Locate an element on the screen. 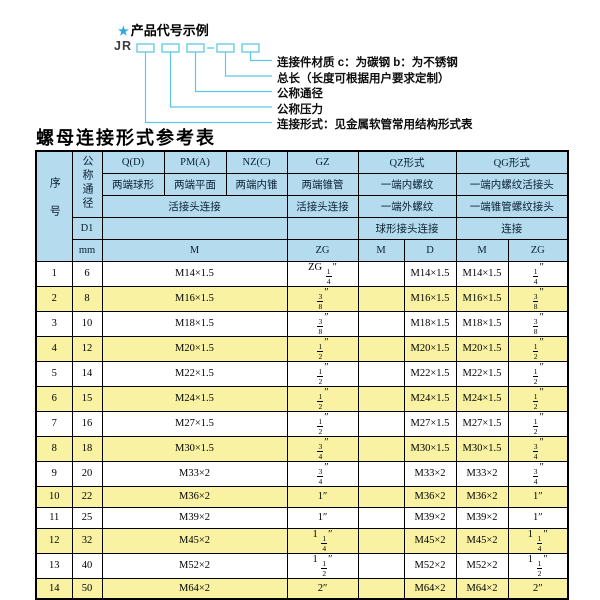 The height and width of the screenshot is (600, 600). header-qz-connection: 球形接头连接 is located at coordinates (407, 228).